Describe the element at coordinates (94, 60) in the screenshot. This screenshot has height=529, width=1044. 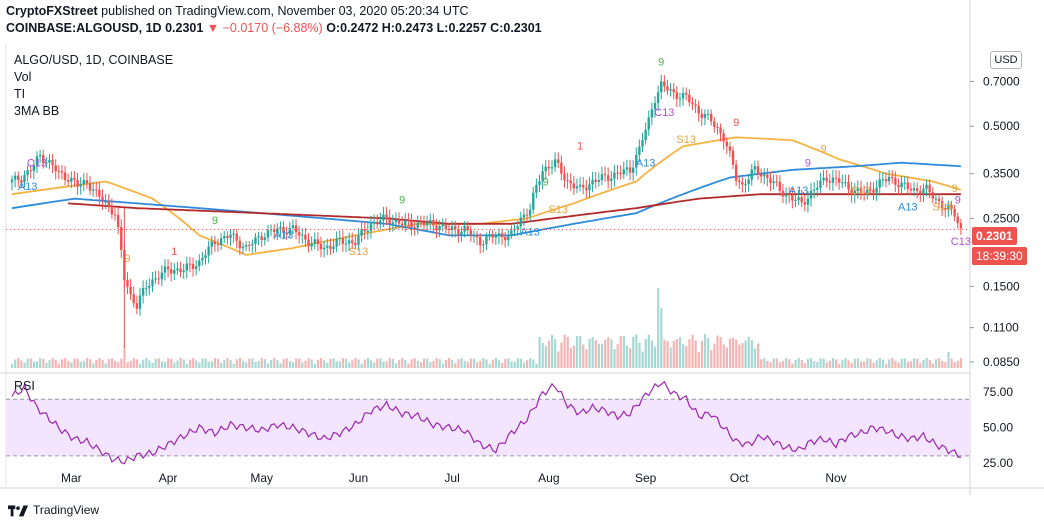
I see `legend-symbol: ALGO/USD, 1D, COINBASE` at that location.